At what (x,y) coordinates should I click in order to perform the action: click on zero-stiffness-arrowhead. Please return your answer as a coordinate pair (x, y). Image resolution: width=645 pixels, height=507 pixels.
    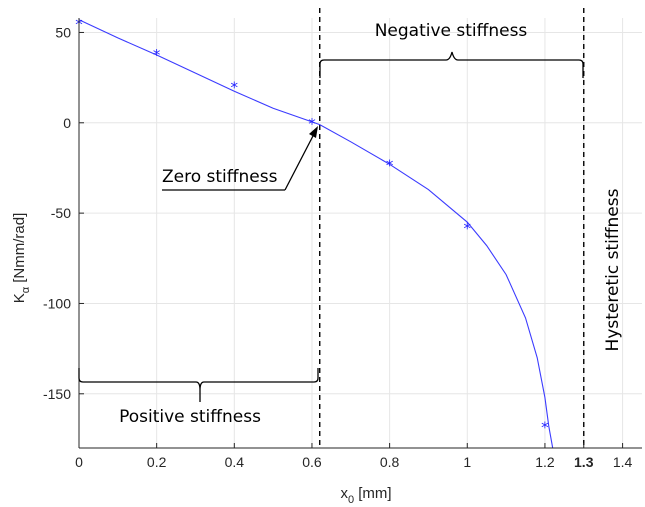
    Looking at the image, I should click on (313, 132).